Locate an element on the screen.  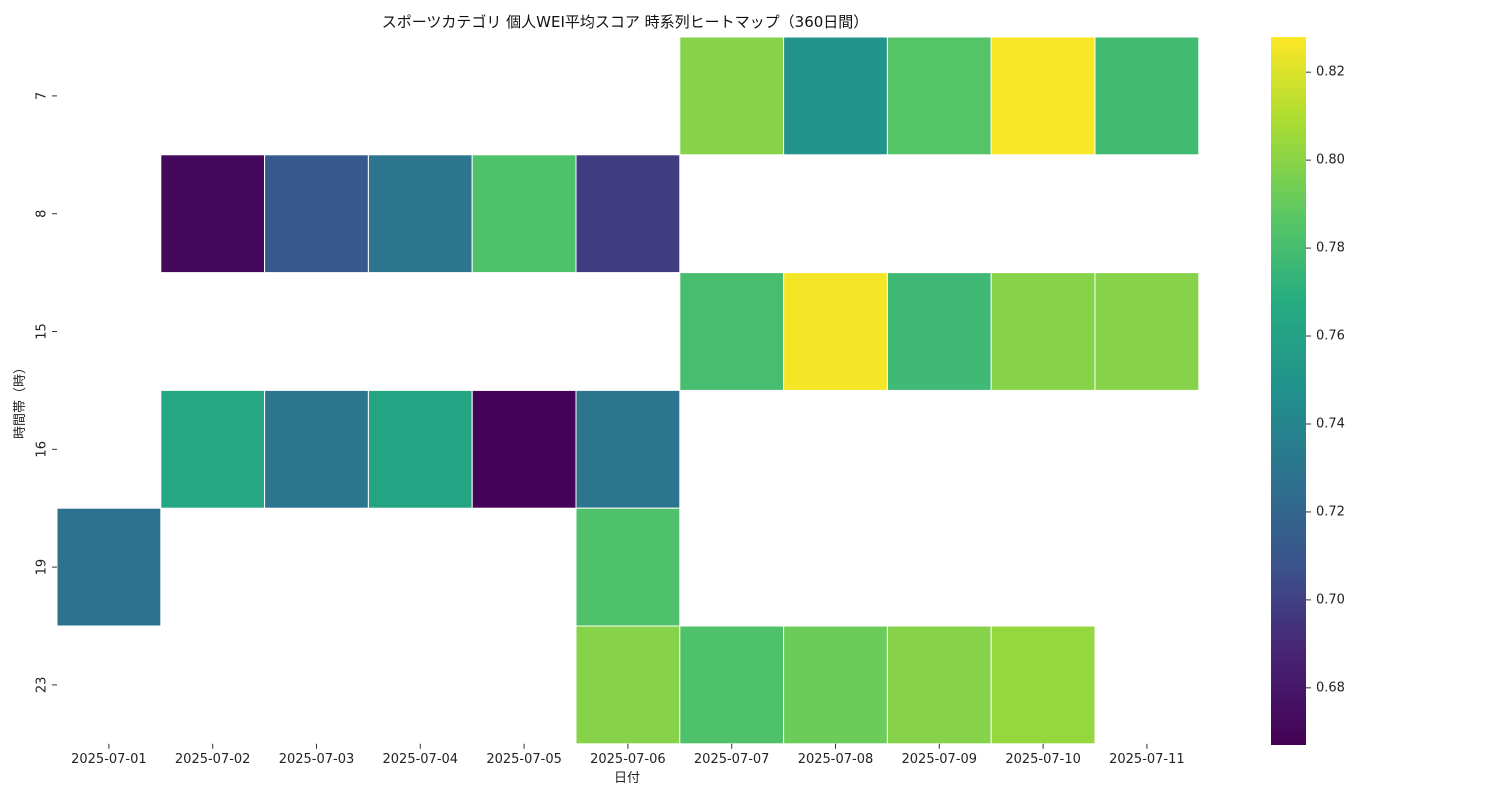
colorbar-tick-label: 0.76 is located at coordinates (1330, 336).